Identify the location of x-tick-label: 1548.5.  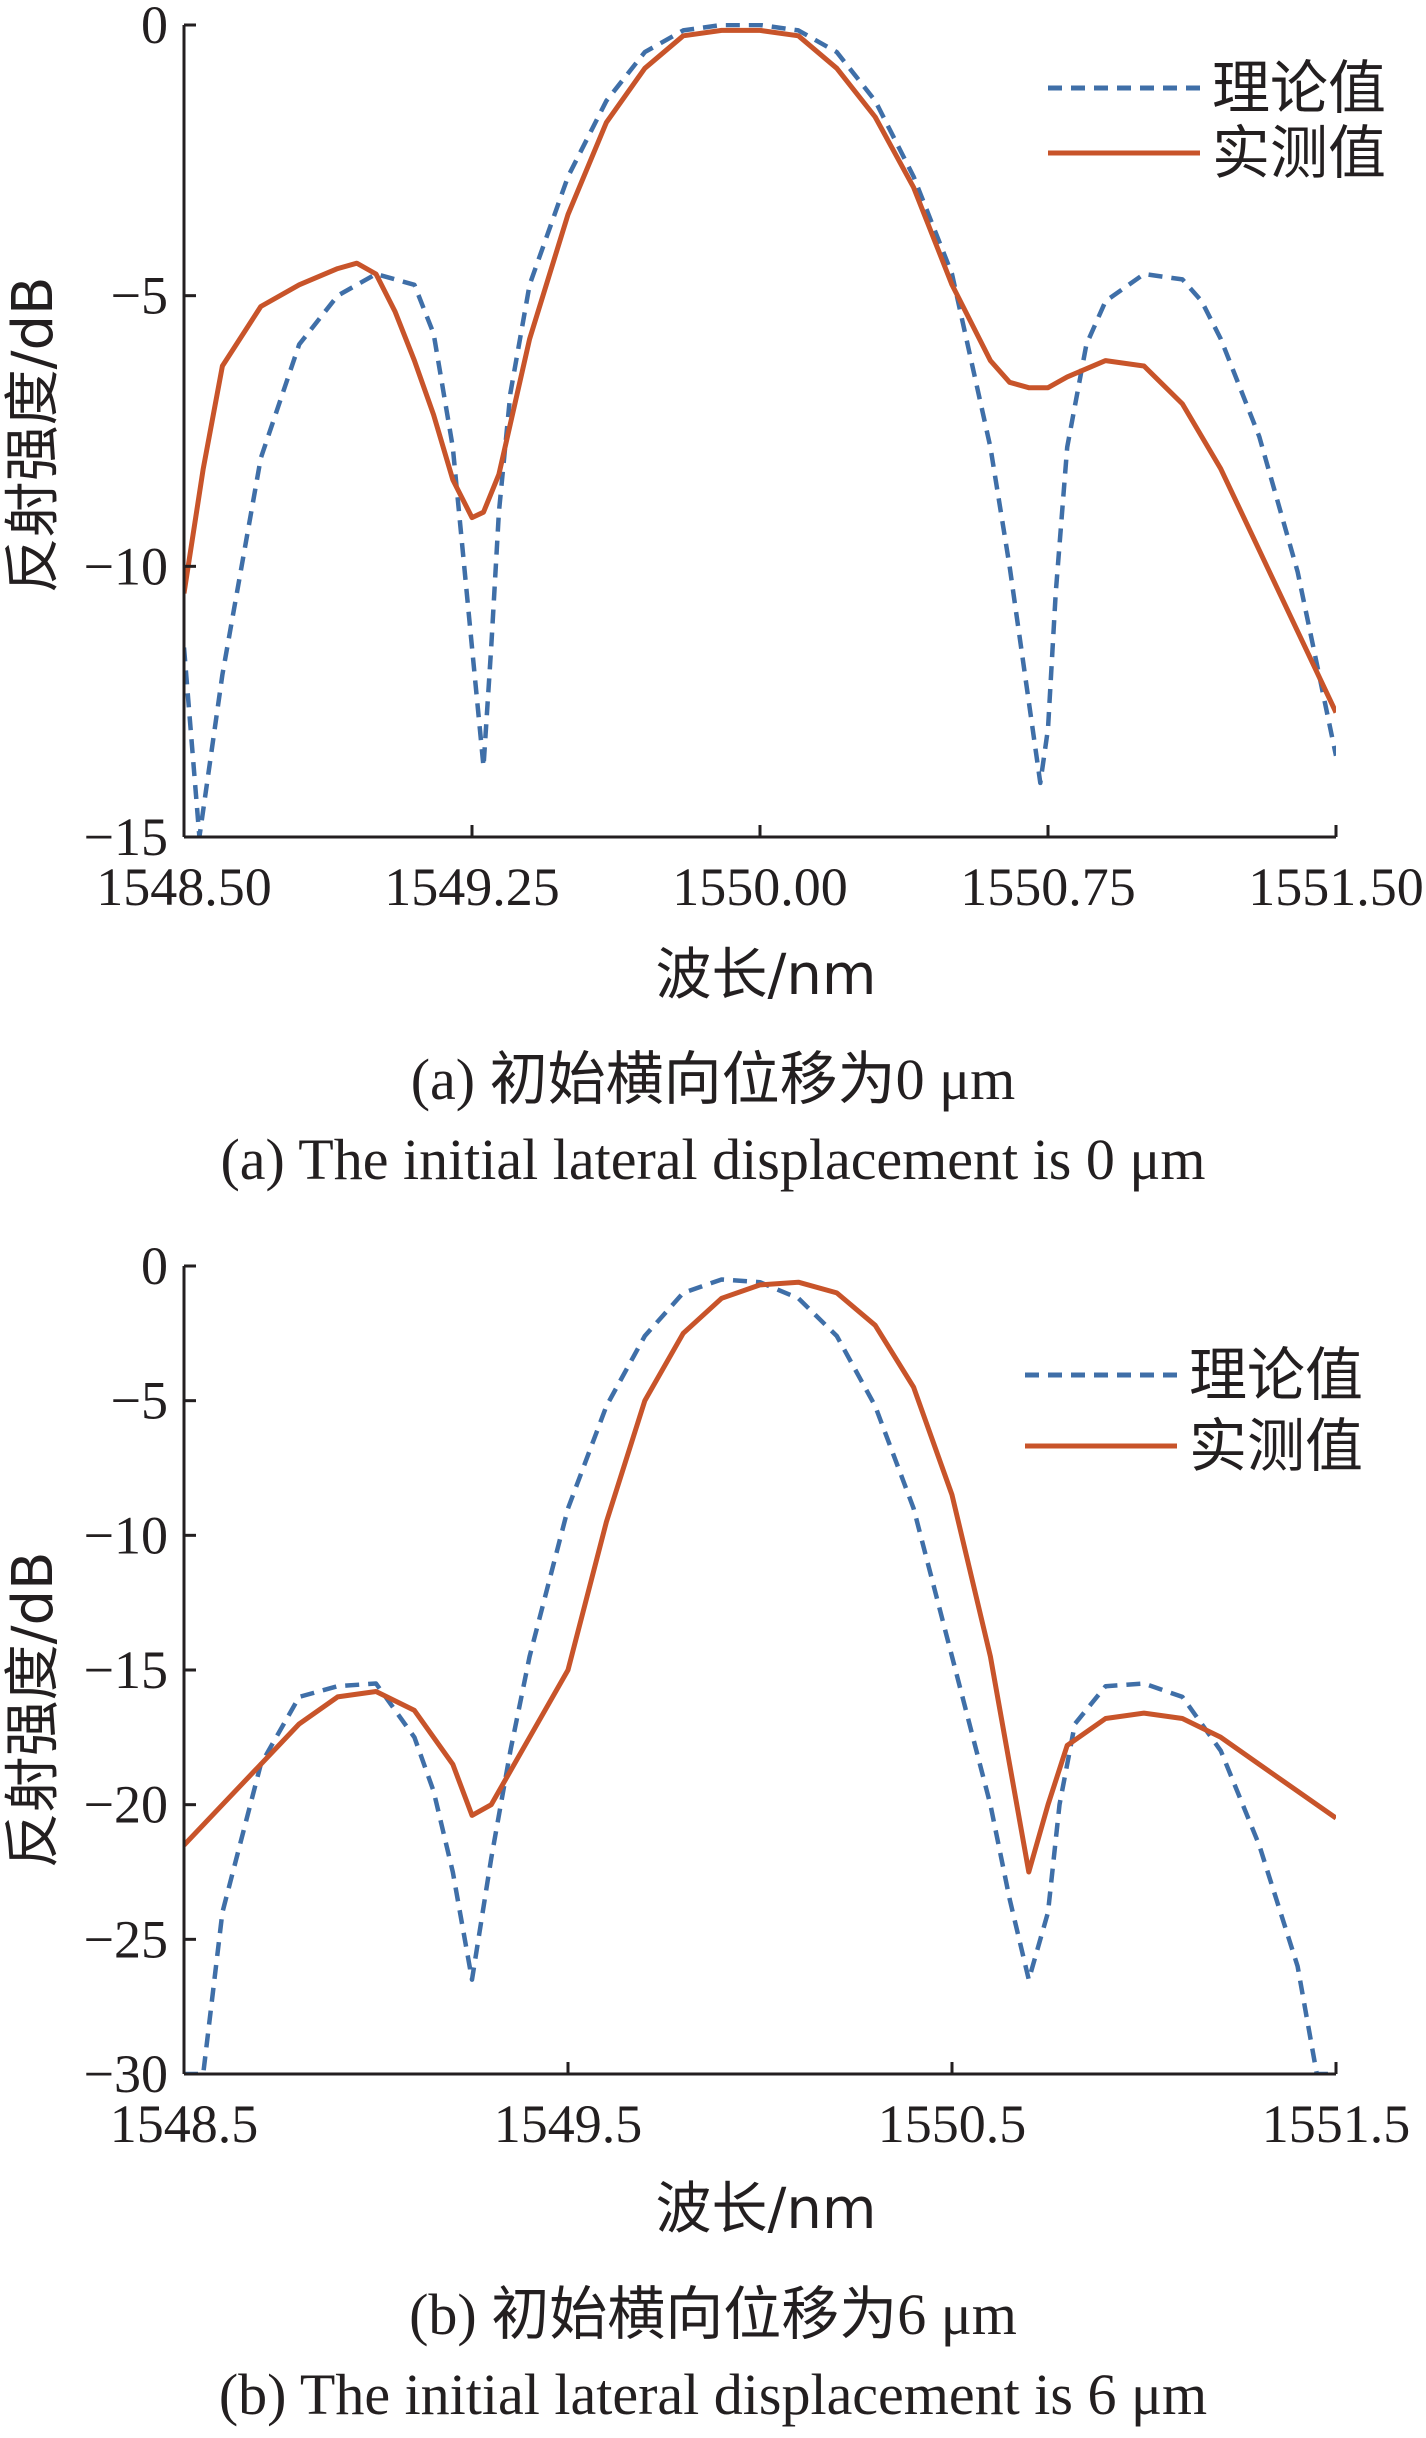
(184, 2124).